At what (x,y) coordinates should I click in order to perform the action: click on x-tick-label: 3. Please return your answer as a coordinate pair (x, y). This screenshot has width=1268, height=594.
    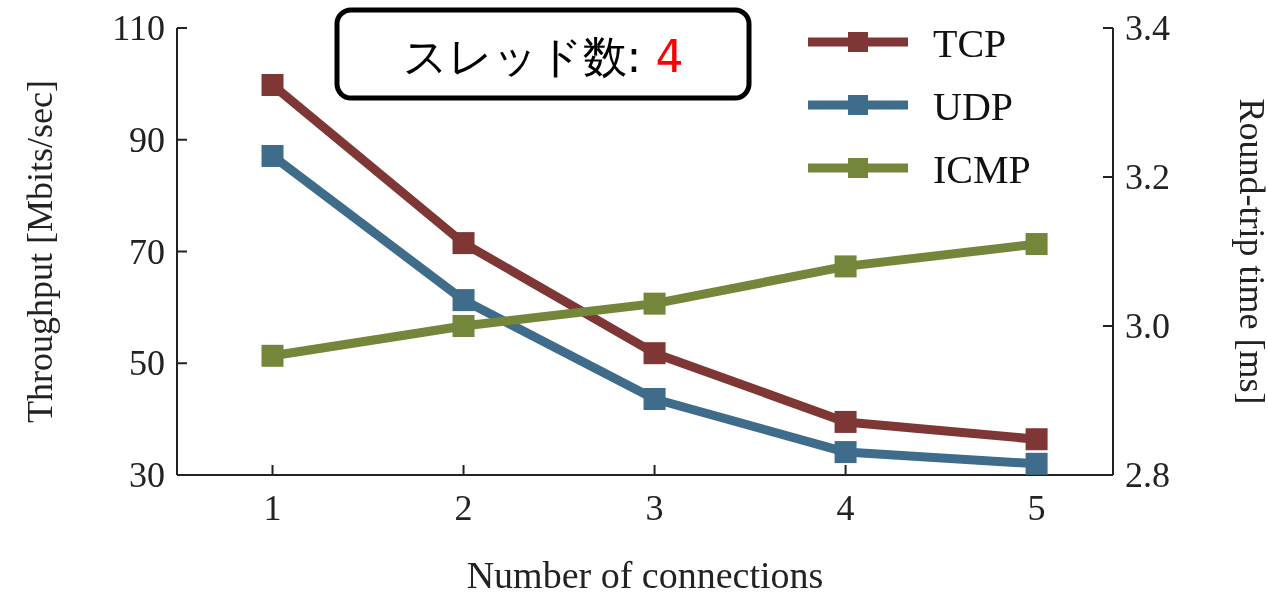
    Looking at the image, I should click on (654, 508).